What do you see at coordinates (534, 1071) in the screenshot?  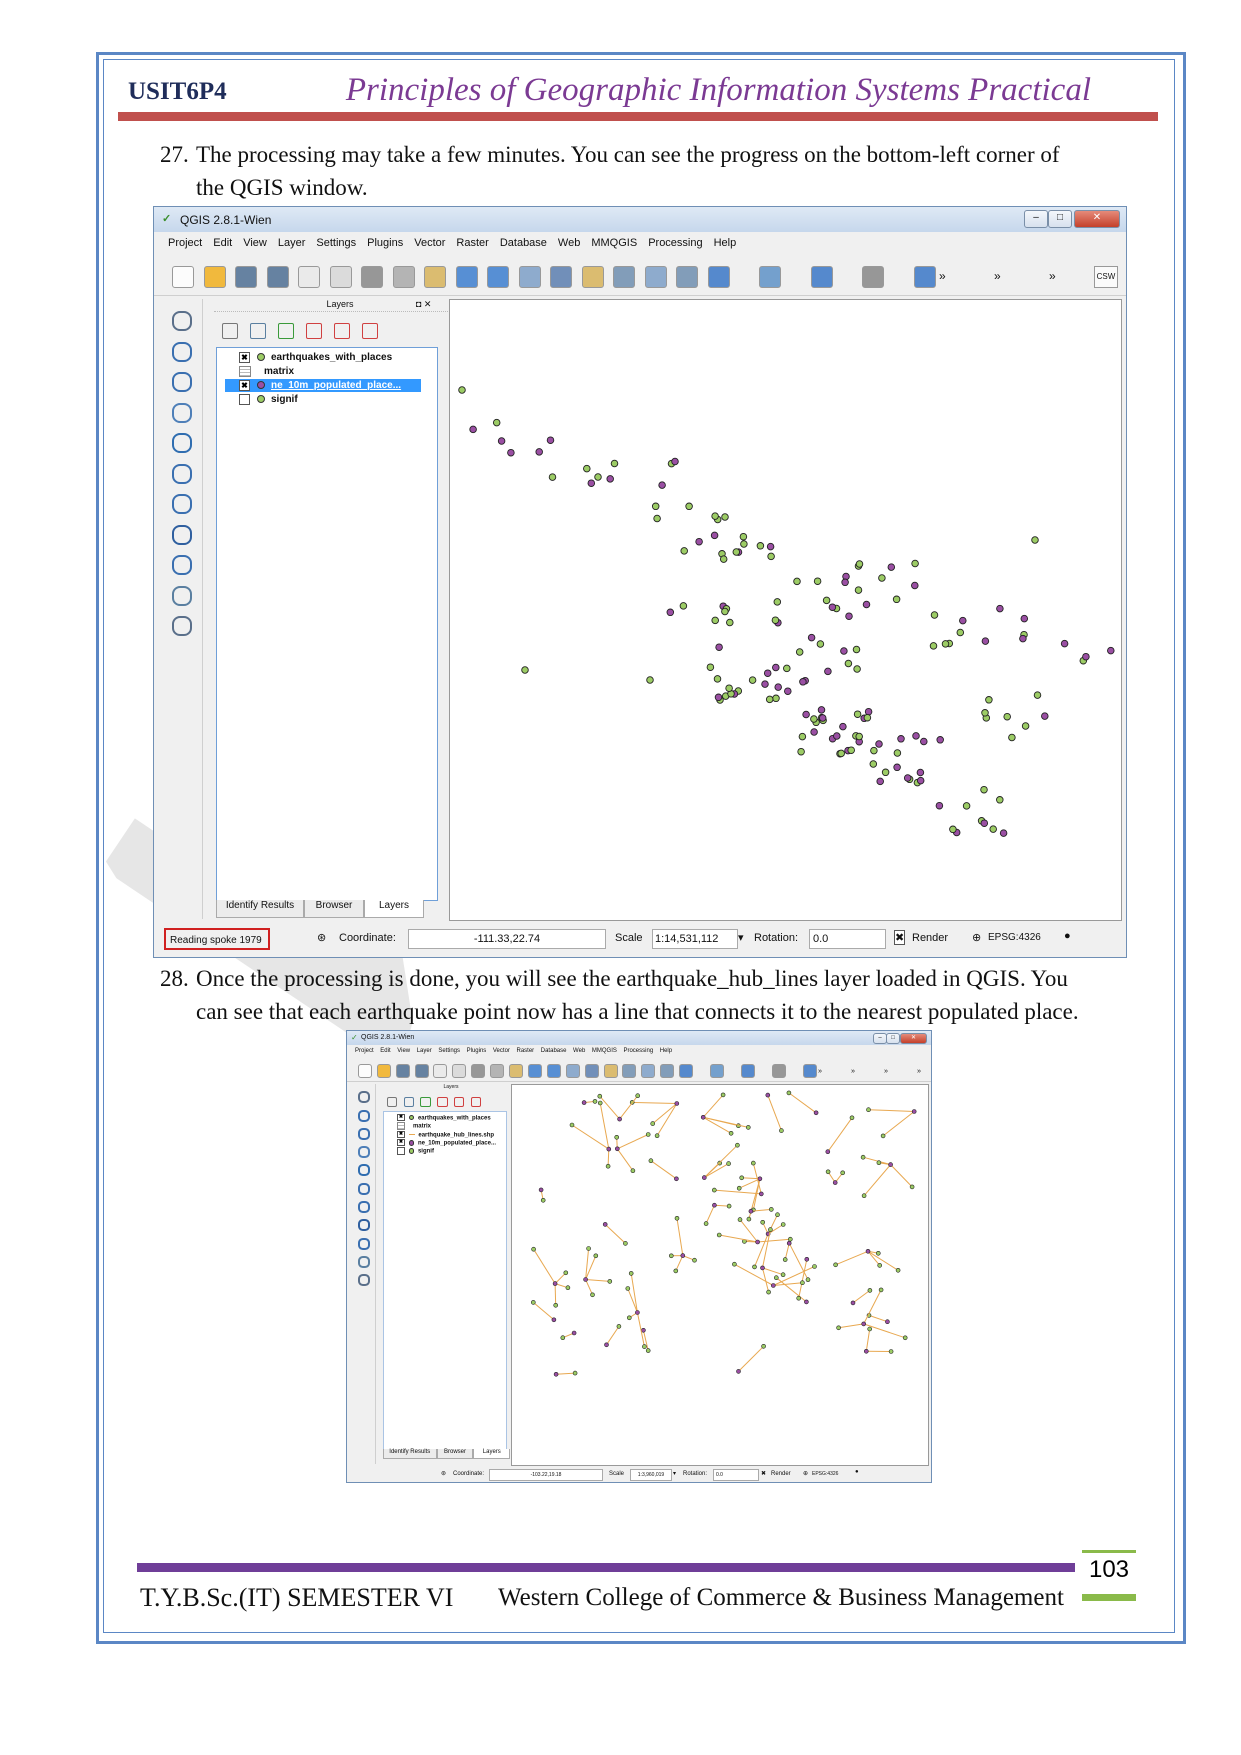 I see `zoom-in-icon` at bounding box center [534, 1071].